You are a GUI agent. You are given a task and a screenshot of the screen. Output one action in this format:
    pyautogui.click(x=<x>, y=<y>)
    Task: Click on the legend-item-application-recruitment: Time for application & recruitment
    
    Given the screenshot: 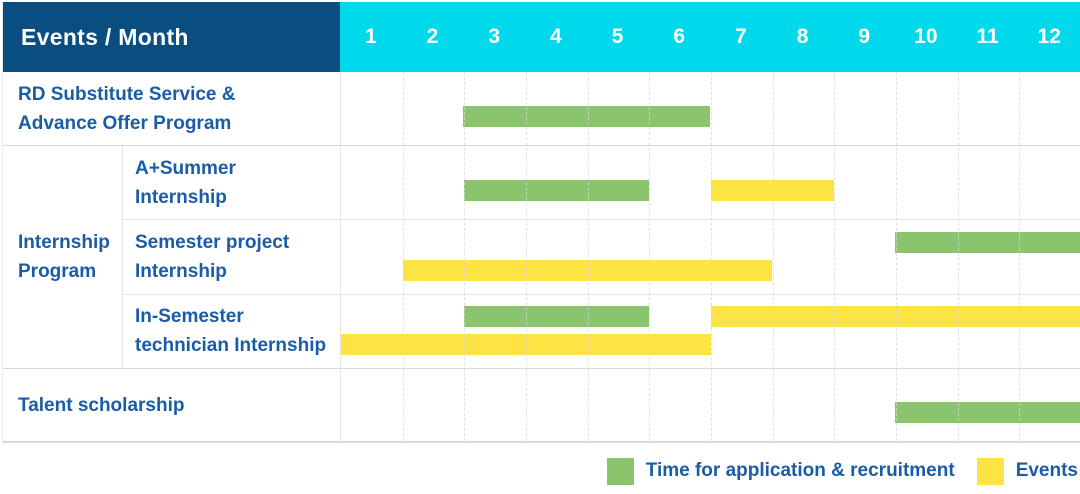 What is the action you would take?
    pyautogui.click(x=780, y=471)
    